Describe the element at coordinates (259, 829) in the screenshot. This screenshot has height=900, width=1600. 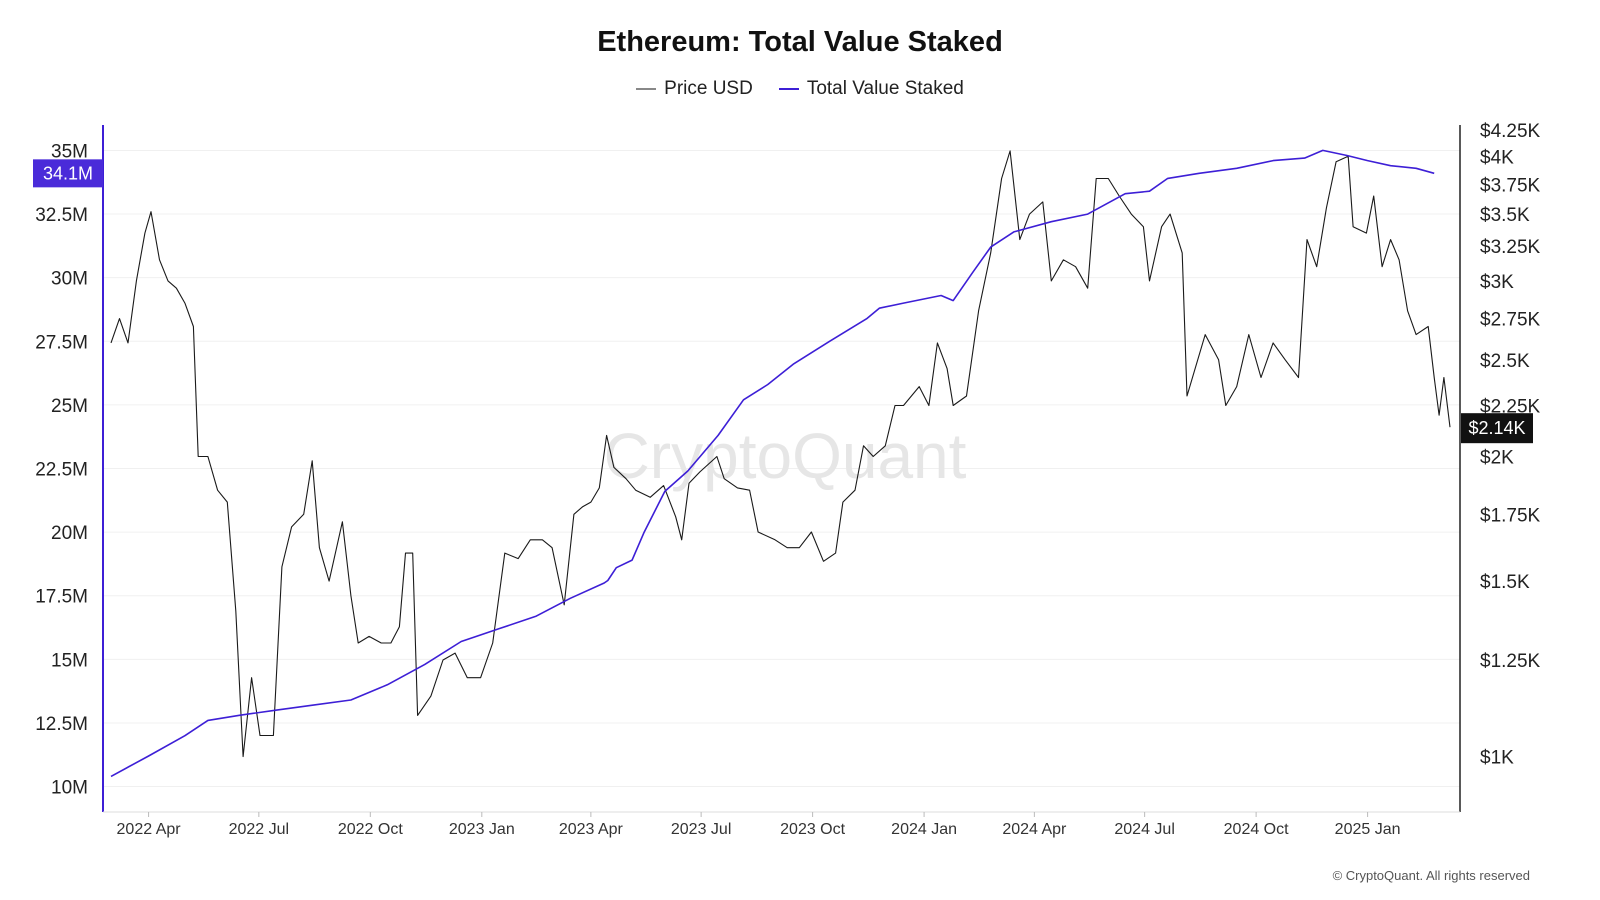
I see `x-tick-label: 2022 Jul` at that location.